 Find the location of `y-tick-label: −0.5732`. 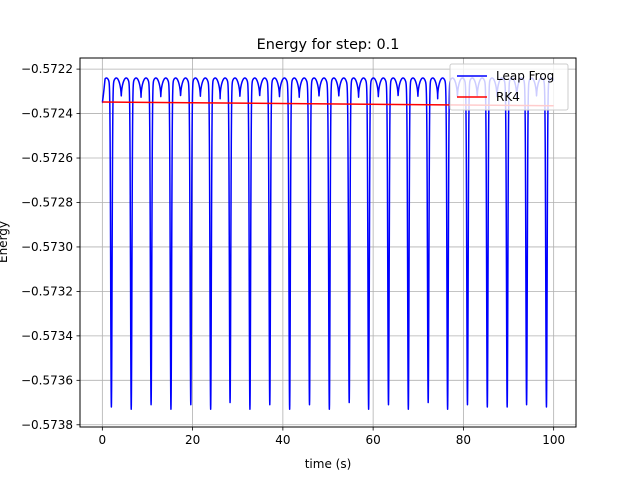

y-tick-label: −0.5732 is located at coordinates (47, 291).